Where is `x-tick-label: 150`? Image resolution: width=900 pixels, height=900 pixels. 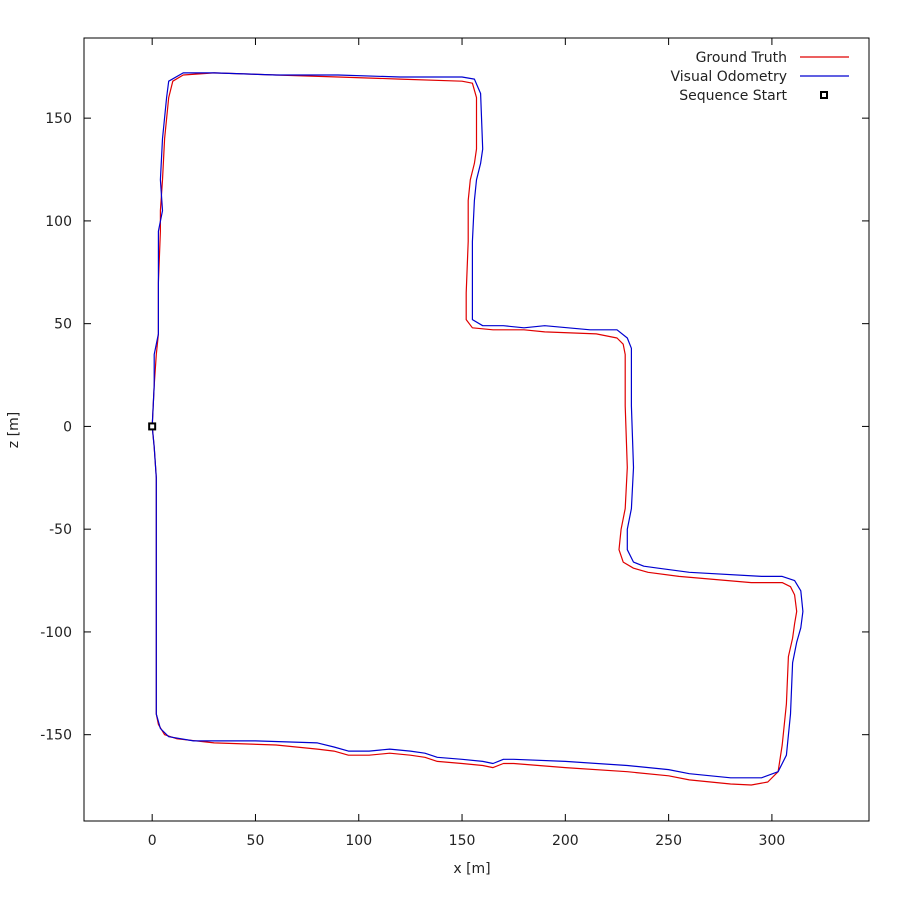
x-tick-label: 150 is located at coordinates (462, 841).